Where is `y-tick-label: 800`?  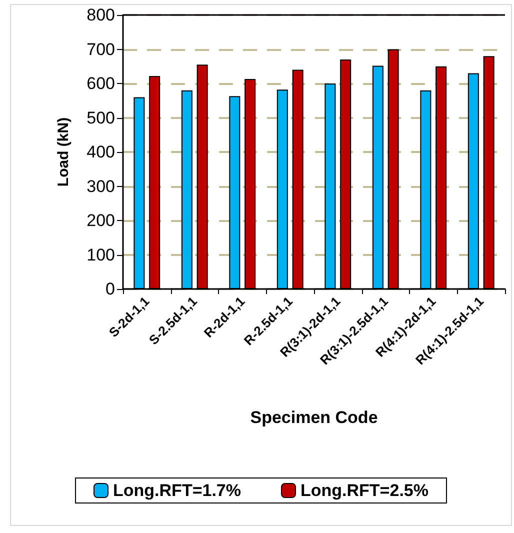 y-tick-label: 800 is located at coordinates (100, 15).